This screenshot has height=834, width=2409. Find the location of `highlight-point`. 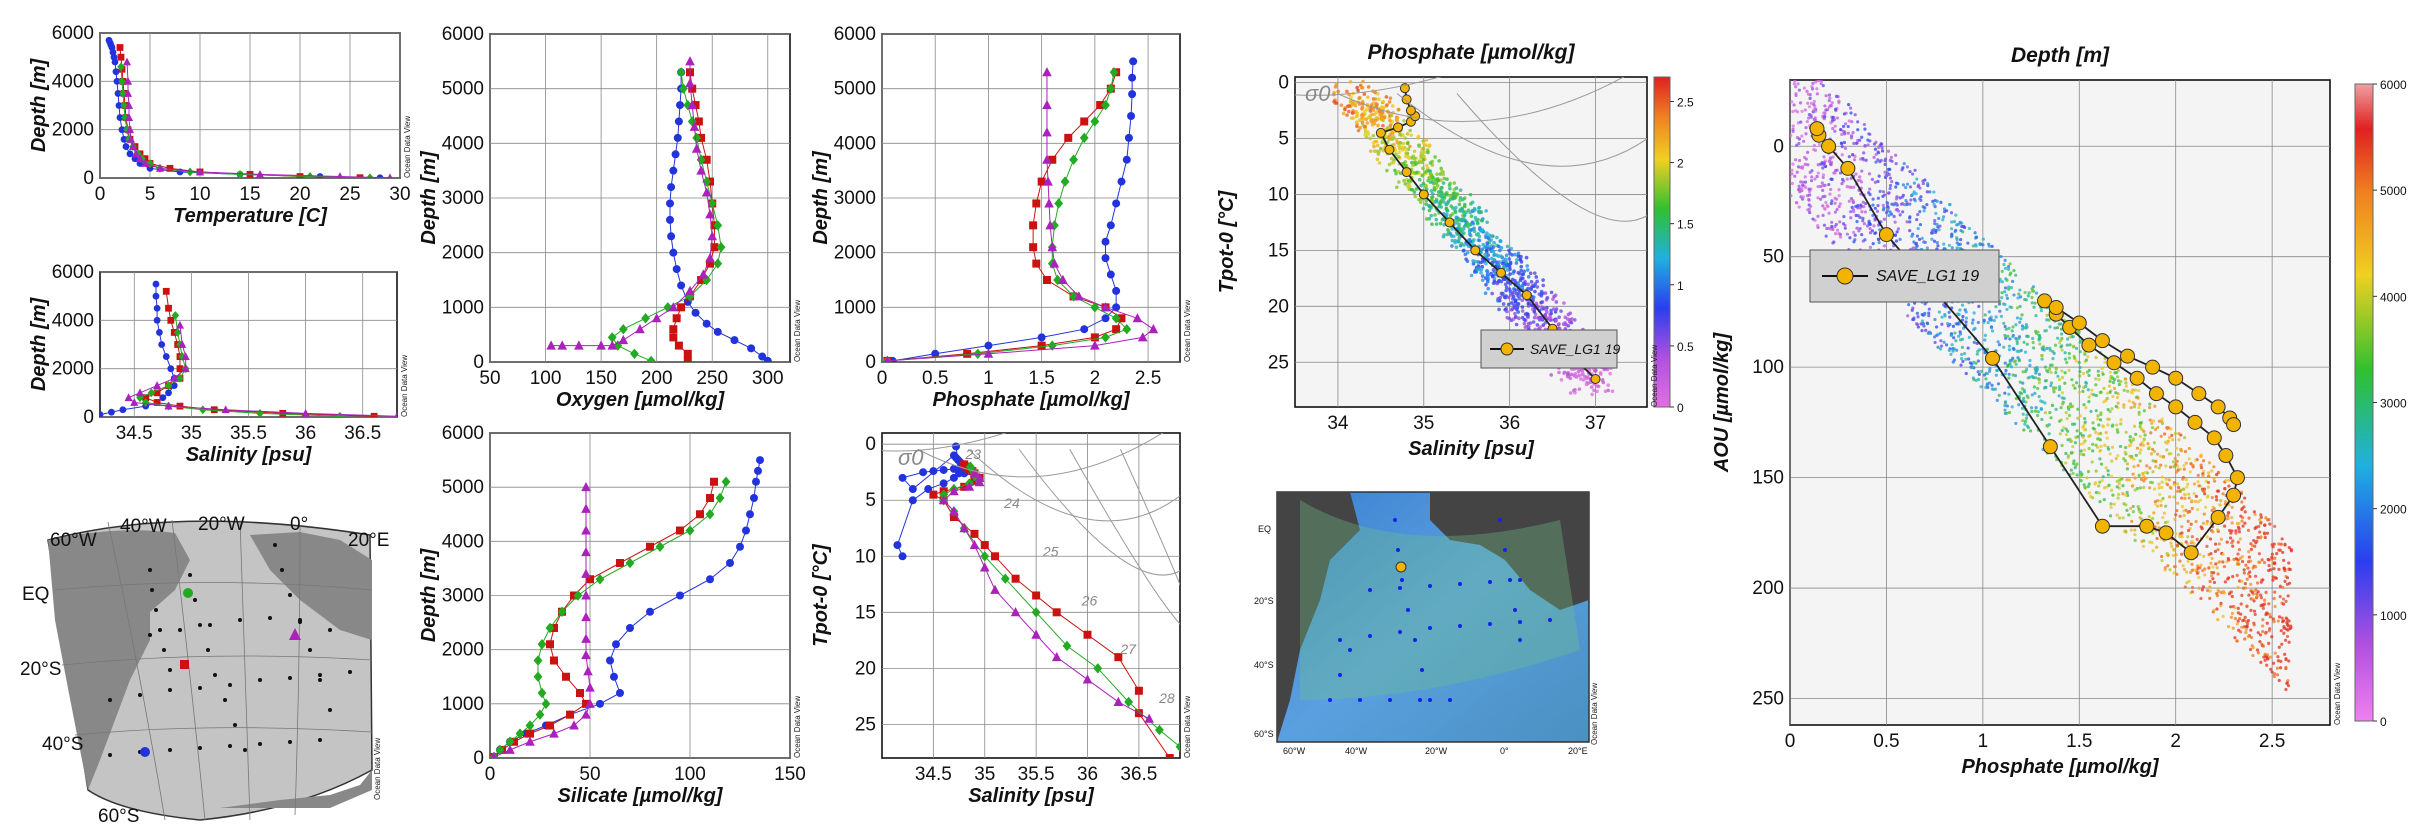

highlight-point is located at coordinates (1992, 358).